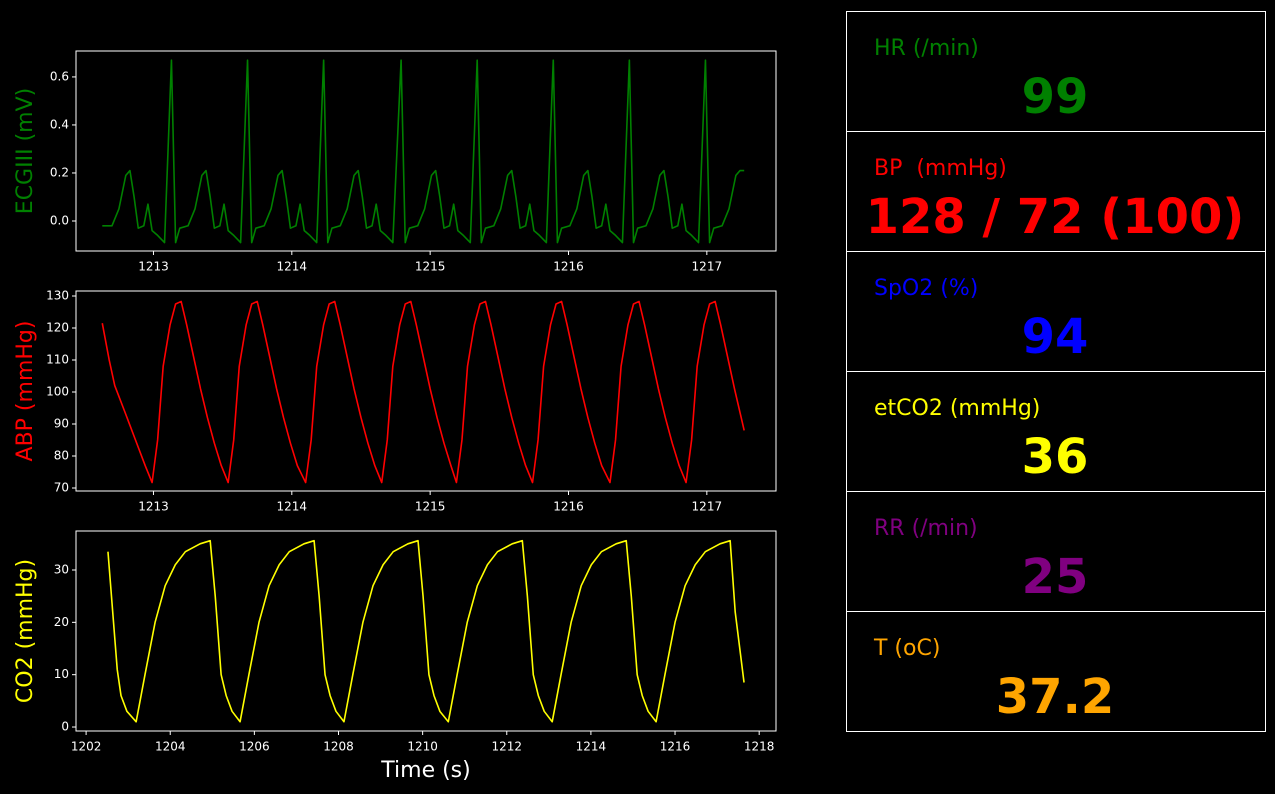  What do you see at coordinates (61, 455) in the screenshot?
I see `y-tick-label: 80` at bounding box center [61, 455].